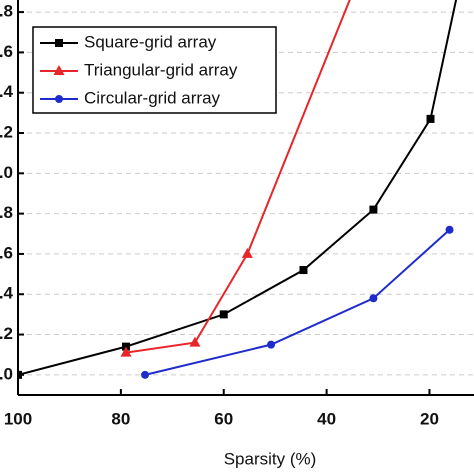 The width and height of the screenshot is (474, 474). I want to click on y-tick-label: 2.4, so click(7, 91).